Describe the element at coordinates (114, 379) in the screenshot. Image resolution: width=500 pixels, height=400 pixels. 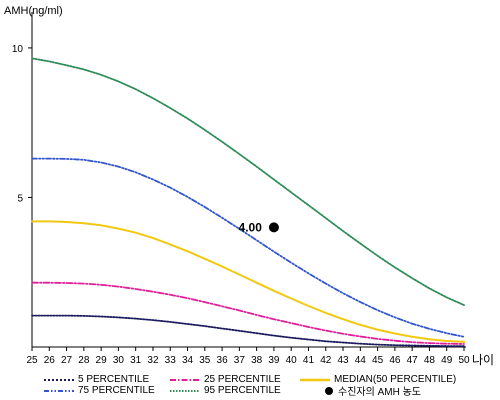
I see `legend-label-p5: 5 PERCENTILE` at that location.